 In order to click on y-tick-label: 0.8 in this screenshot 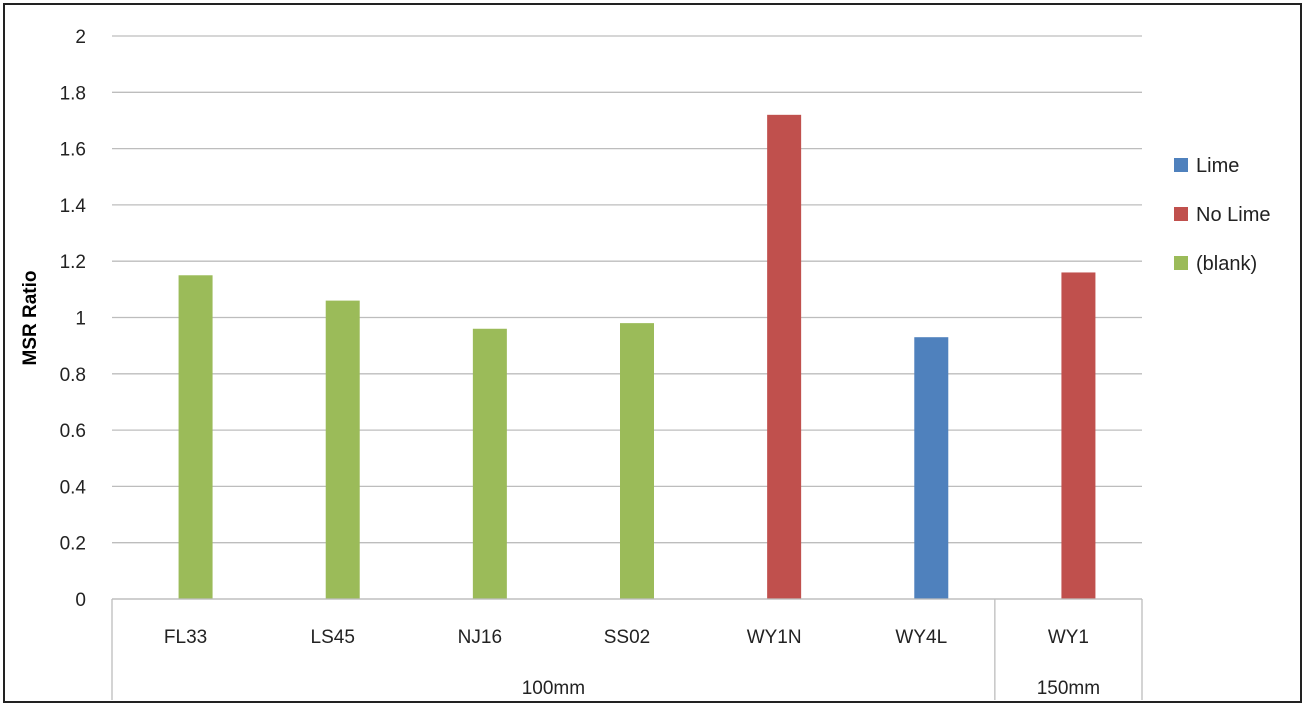, I will do `click(73, 375)`.